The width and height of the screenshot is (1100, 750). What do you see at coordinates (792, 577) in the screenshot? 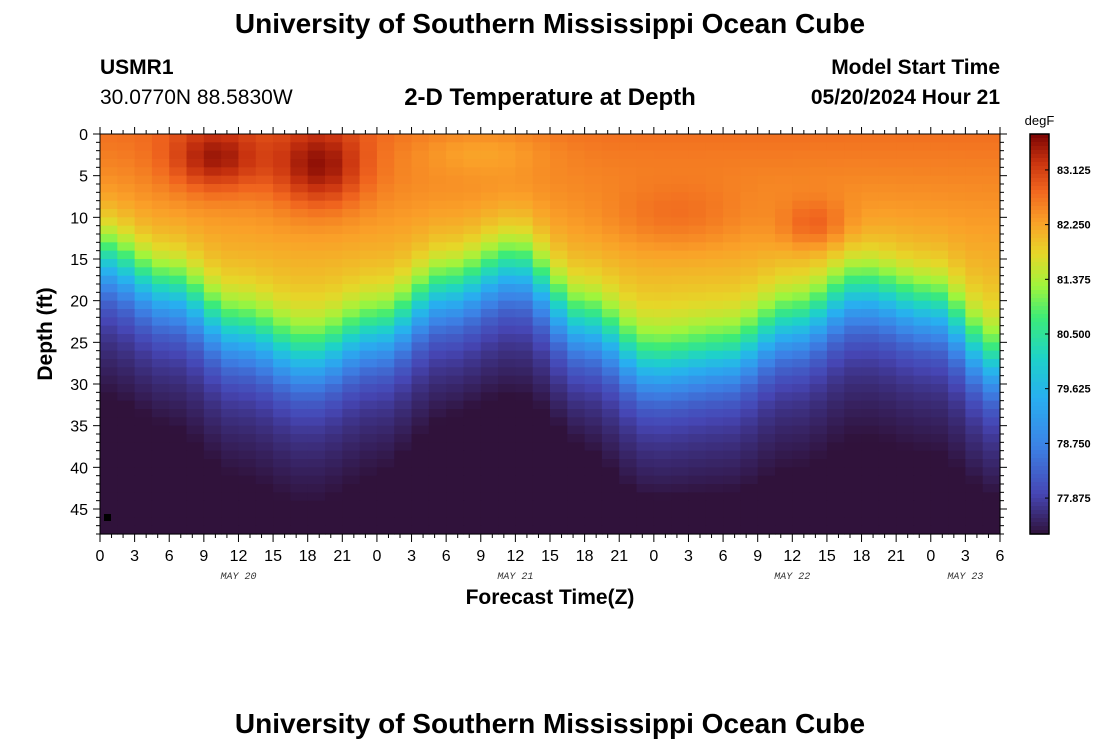
I see `date-label: MAY 22` at bounding box center [792, 577].